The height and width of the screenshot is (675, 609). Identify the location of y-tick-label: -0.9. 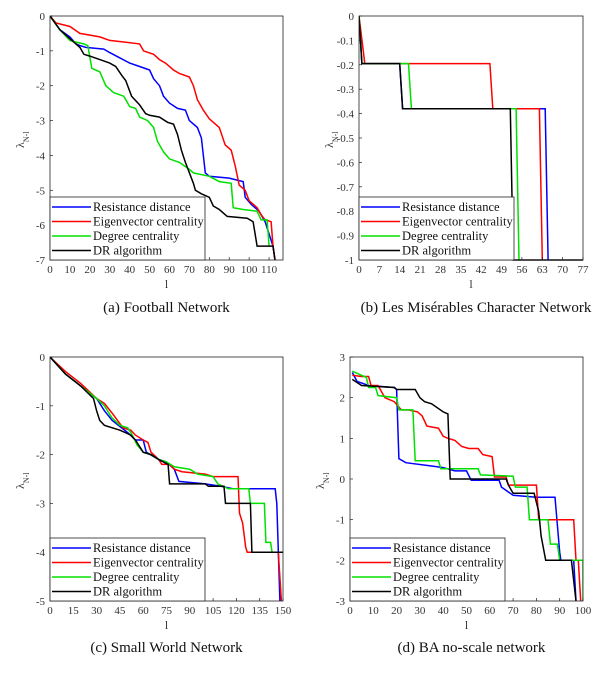
(346, 237).